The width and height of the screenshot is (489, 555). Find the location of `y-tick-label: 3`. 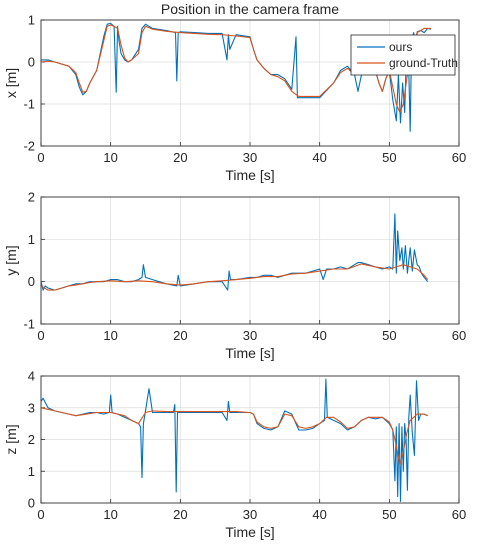

y-tick-label: 3 is located at coordinates (31, 407).